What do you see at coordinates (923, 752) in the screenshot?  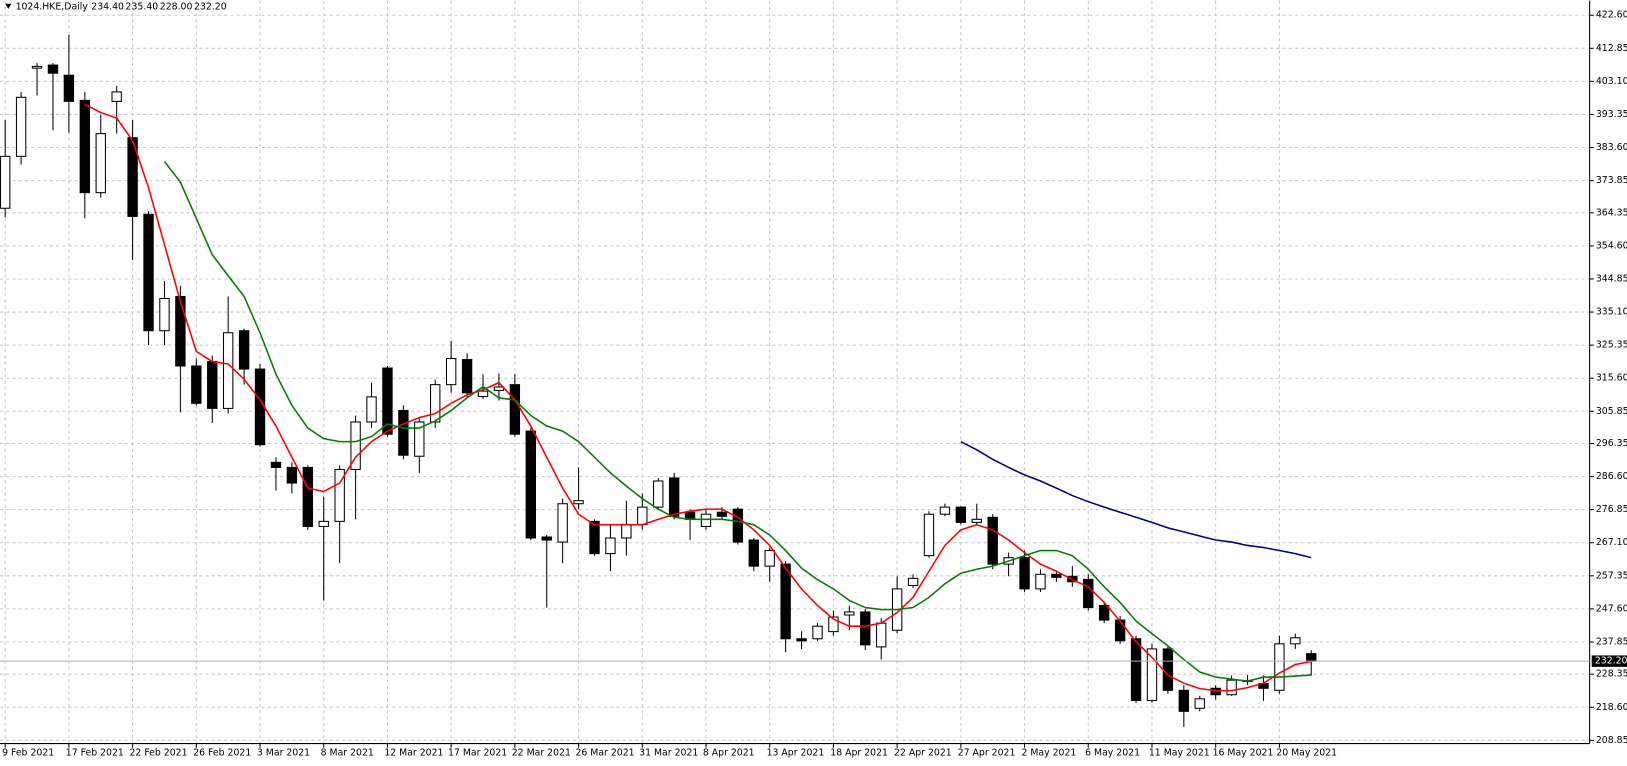 I see `x-tick-label: 22 Apr 2021` at bounding box center [923, 752].